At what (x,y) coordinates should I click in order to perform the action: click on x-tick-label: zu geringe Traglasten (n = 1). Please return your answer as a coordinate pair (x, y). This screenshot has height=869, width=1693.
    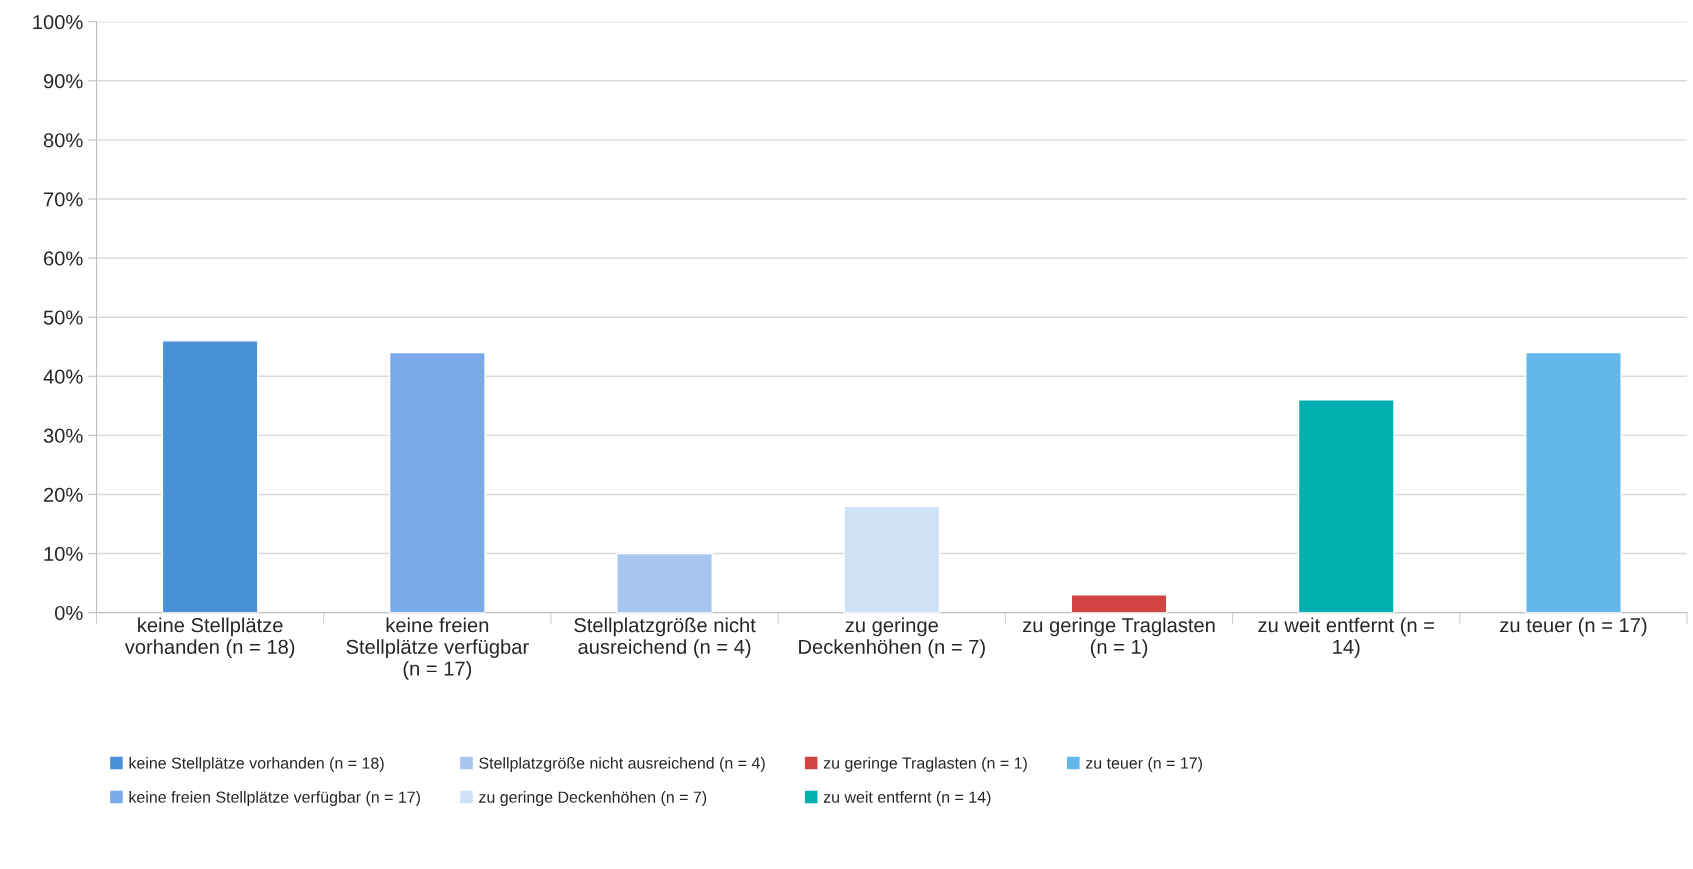
    Looking at the image, I should click on (1118, 637).